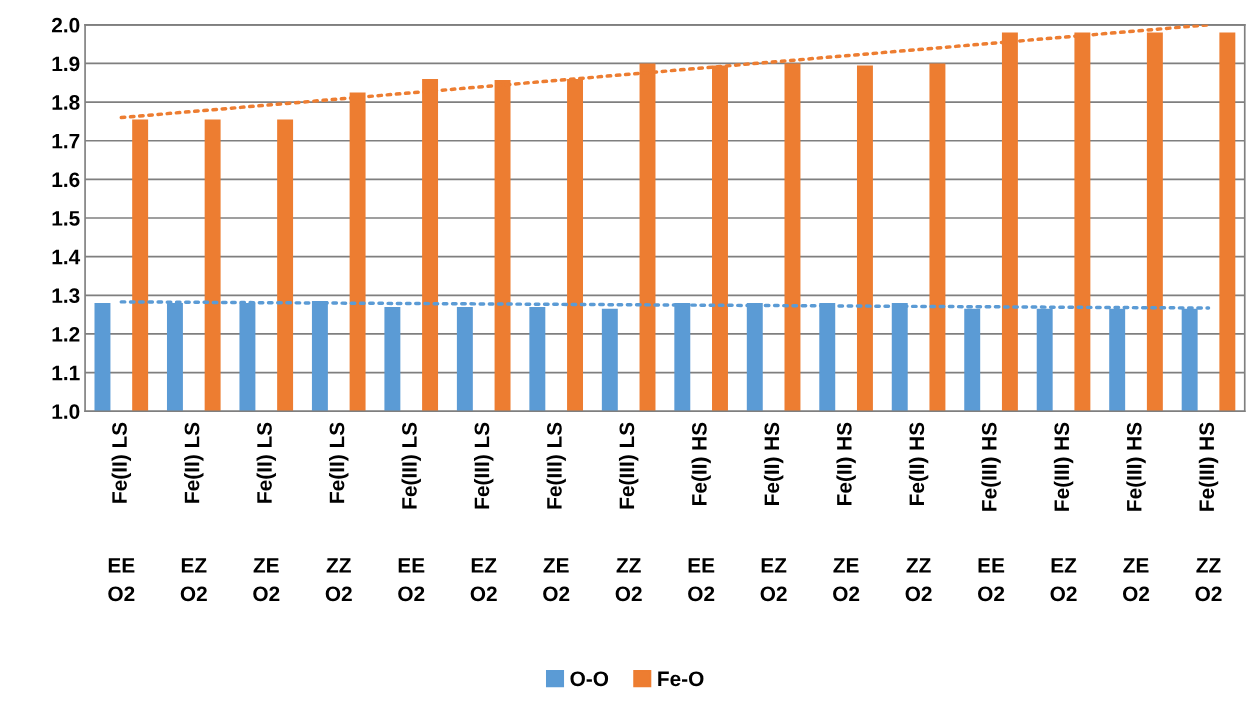  I want to click on y-tick-label: 1.4, so click(66, 257).